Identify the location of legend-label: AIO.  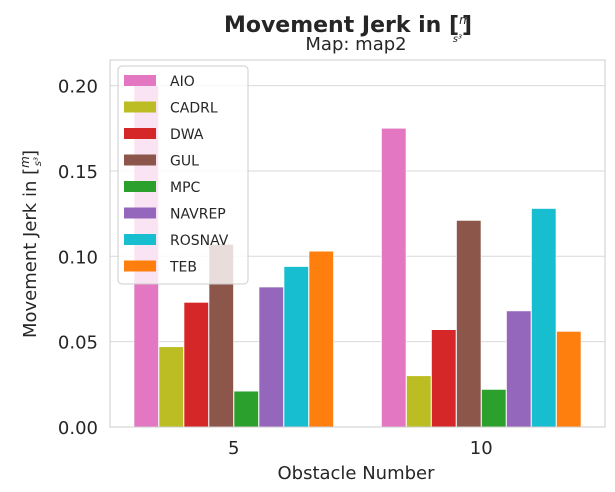
(182, 82).